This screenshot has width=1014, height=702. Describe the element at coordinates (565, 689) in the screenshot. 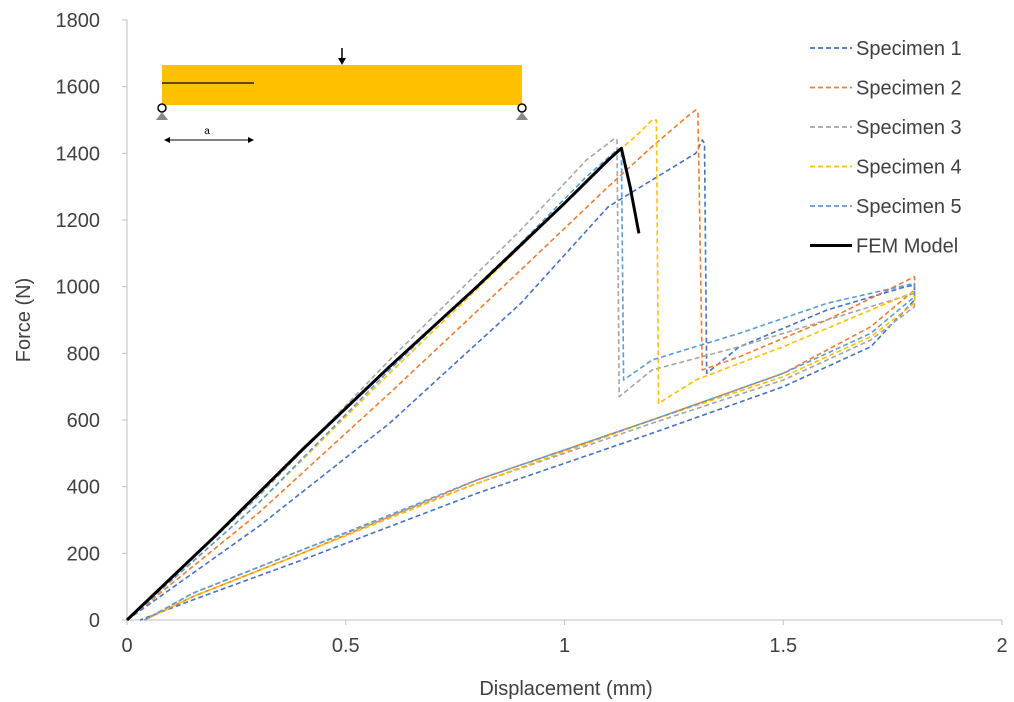

I see `x-axis-title: Displacement (mm)` at that location.